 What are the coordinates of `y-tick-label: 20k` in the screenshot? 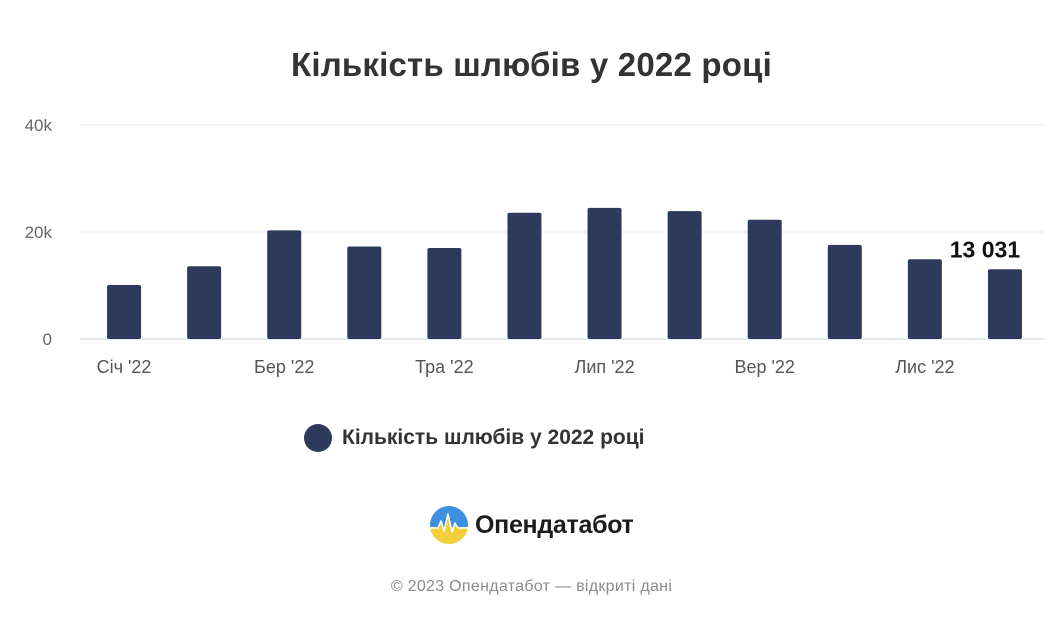 It's located at (39, 232).